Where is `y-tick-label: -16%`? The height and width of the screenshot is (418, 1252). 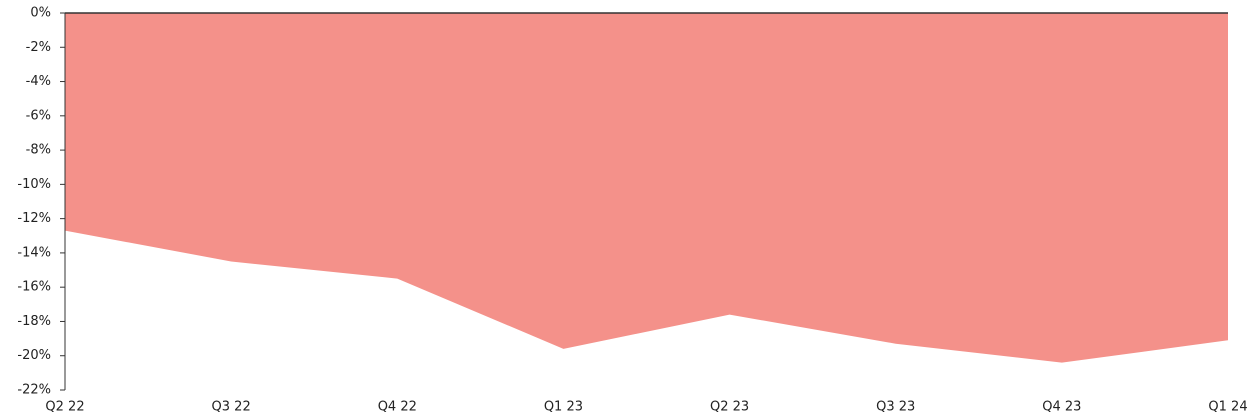 y-tick-label: -16% is located at coordinates (34, 287).